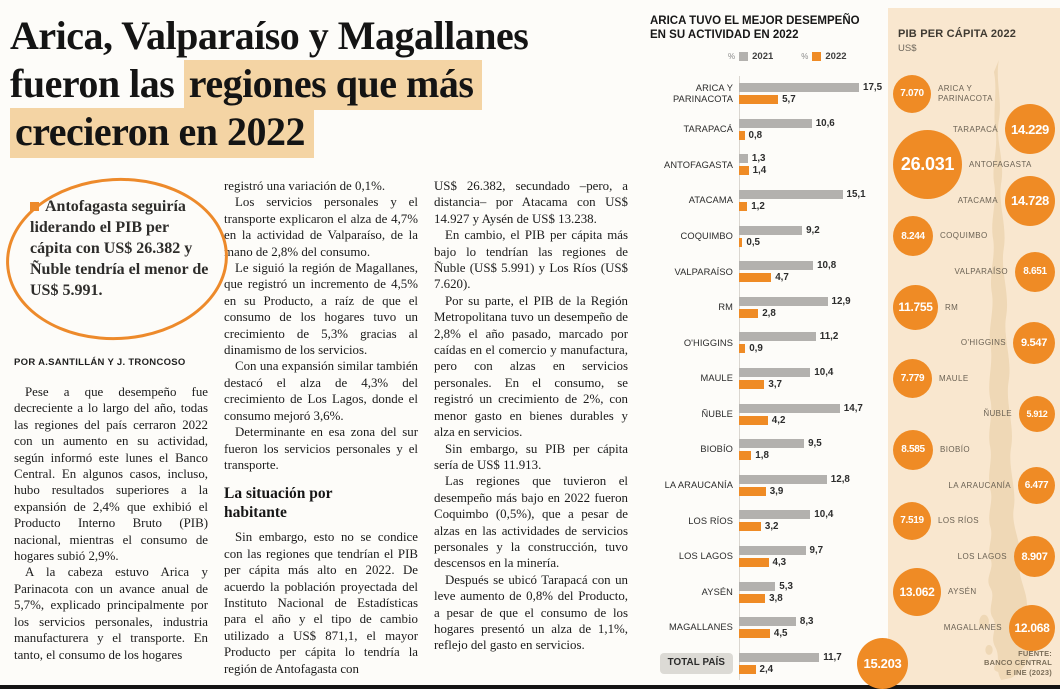  I want to click on bar-group: 10,6 0,8, so click(813, 129).